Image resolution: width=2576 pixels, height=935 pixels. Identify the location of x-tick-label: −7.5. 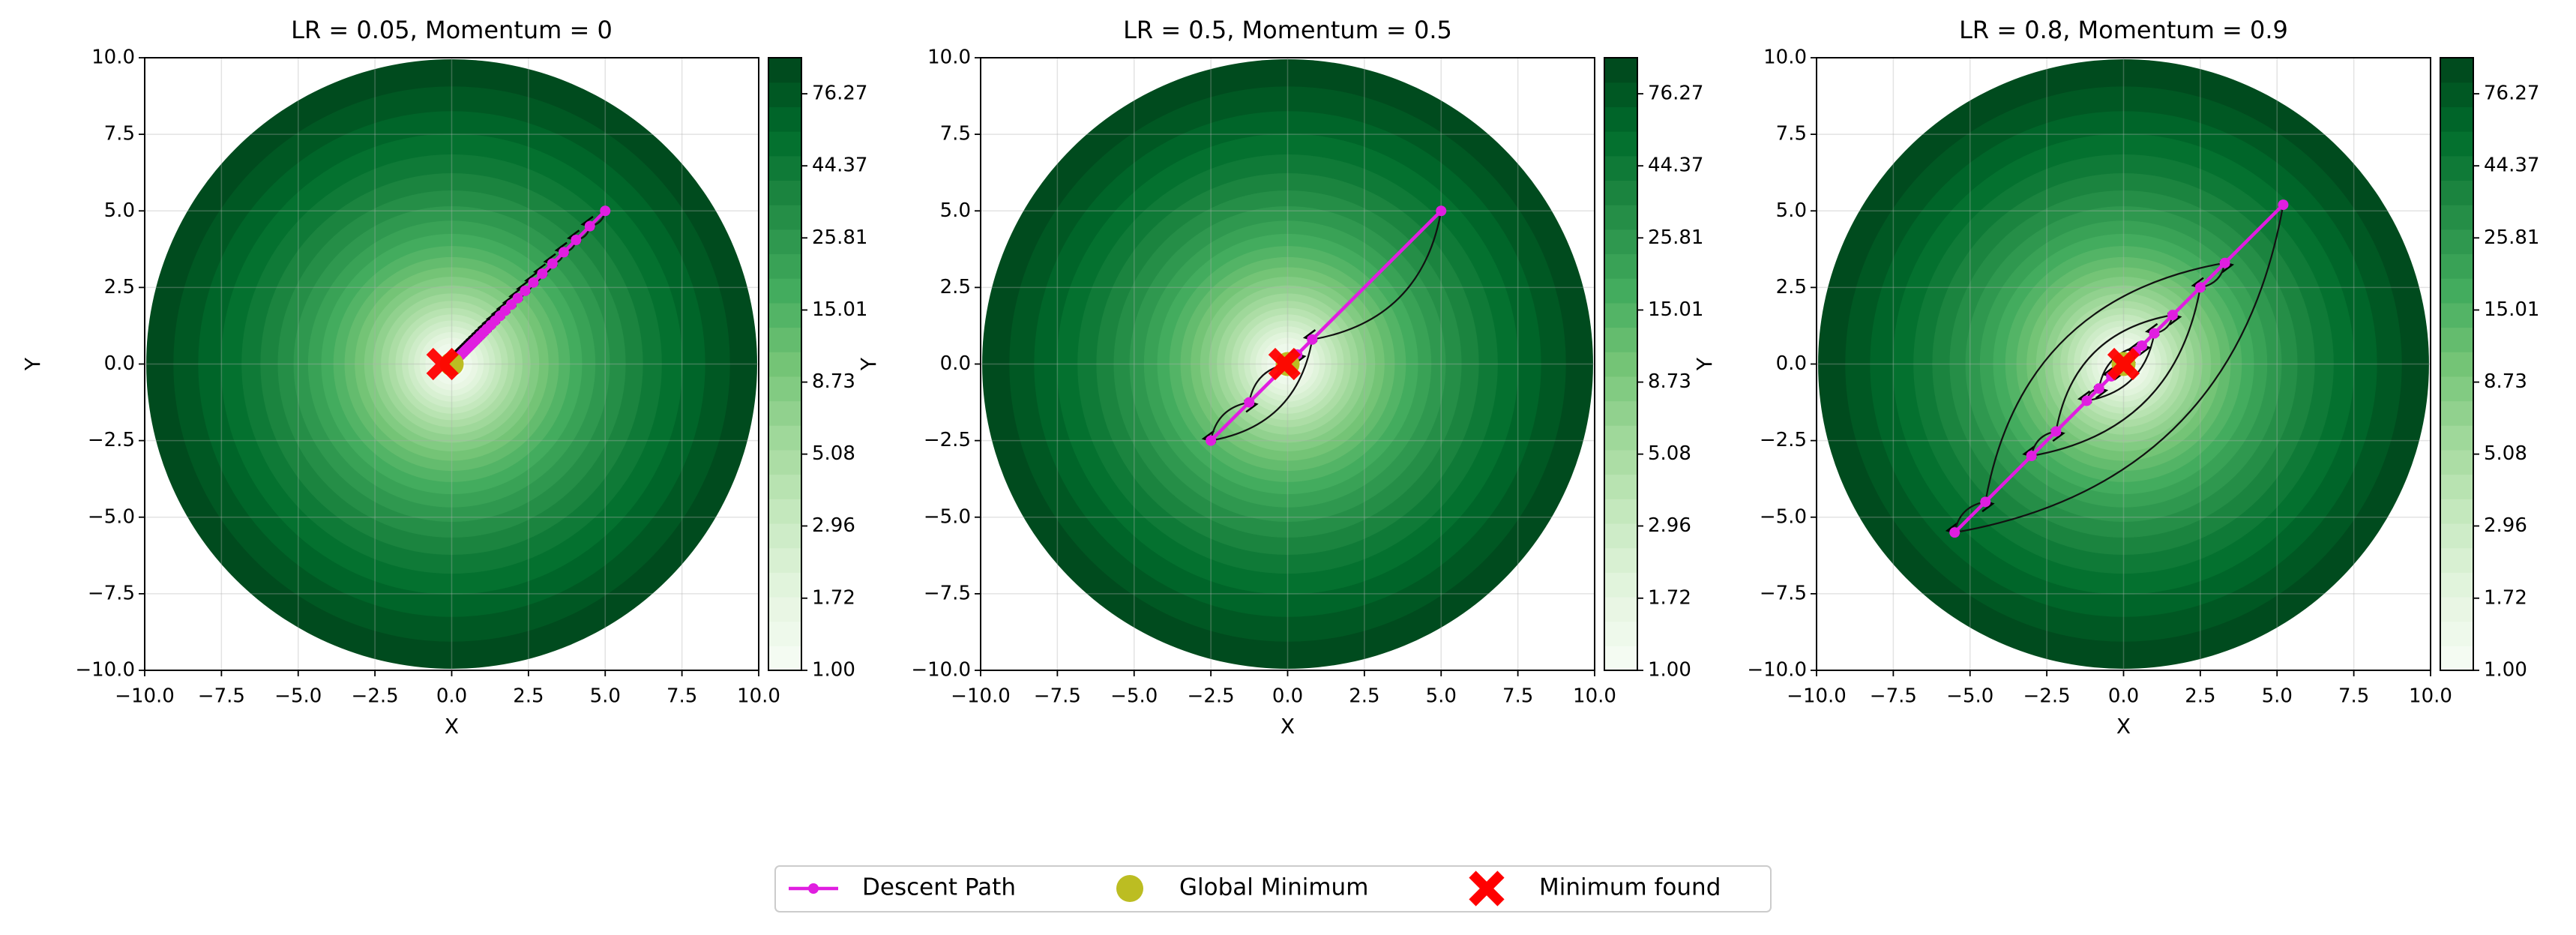
(1057, 697).